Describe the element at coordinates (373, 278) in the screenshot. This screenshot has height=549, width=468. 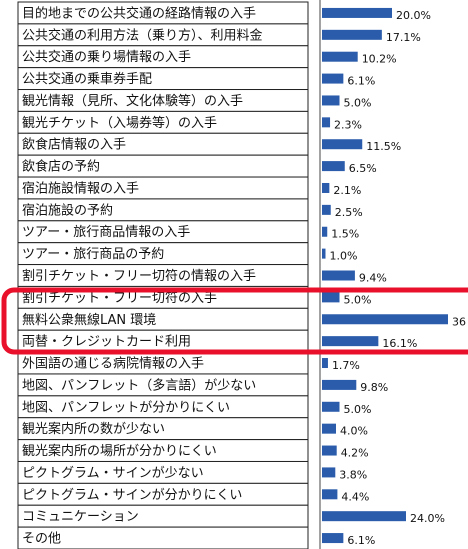
I see `value-label: 9.4%` at that location.